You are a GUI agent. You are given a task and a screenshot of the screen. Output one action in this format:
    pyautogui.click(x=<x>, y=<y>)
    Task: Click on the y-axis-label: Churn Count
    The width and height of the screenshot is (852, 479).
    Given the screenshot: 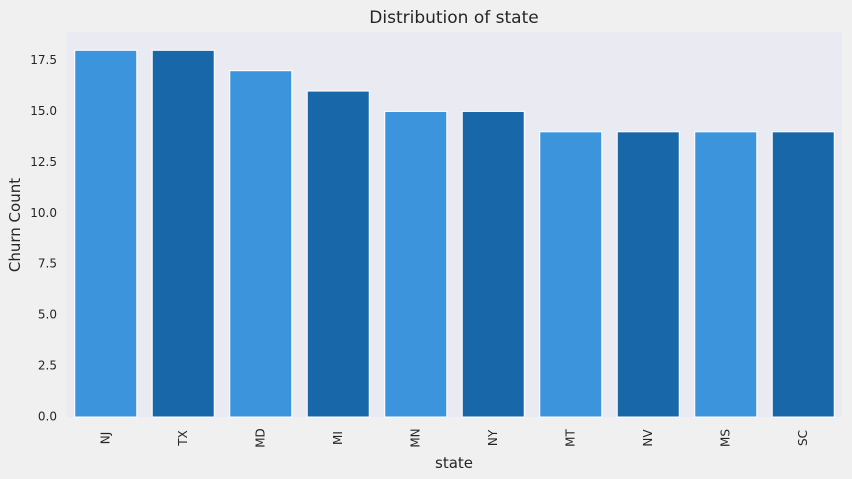 What is the action you would take?
    pyautogui.click(x=15, y=225)
    